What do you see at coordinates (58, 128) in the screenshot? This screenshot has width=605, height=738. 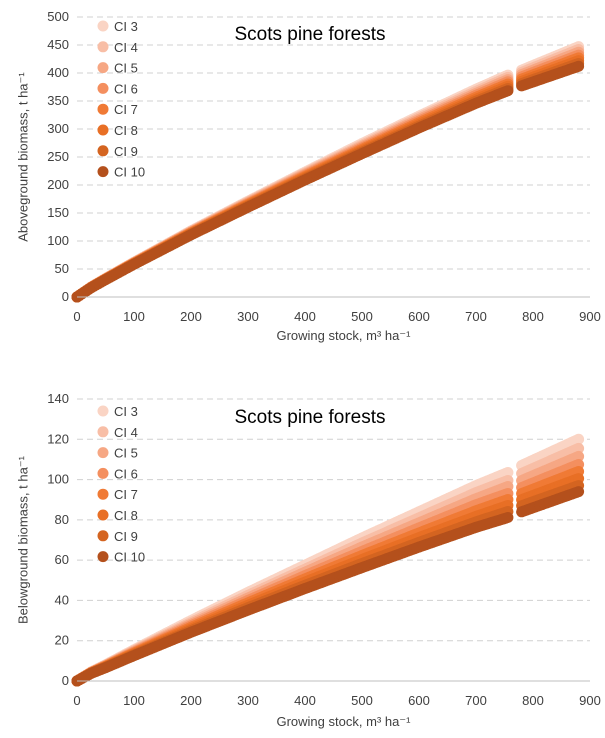 I see `y-tick-label: 300` at bounding box center [58, 128].